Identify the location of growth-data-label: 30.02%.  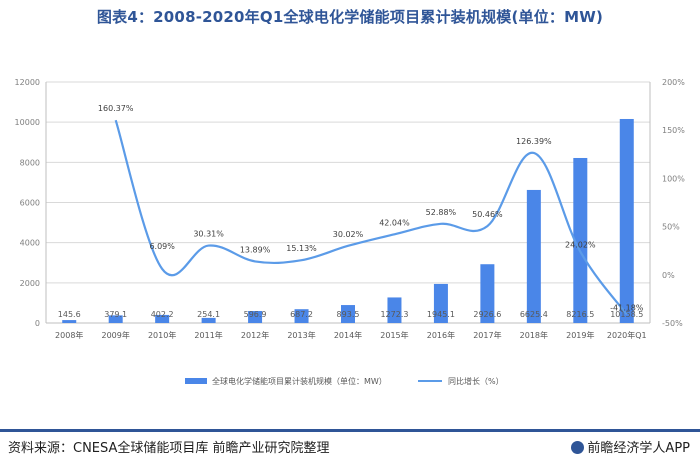
(348, 234).